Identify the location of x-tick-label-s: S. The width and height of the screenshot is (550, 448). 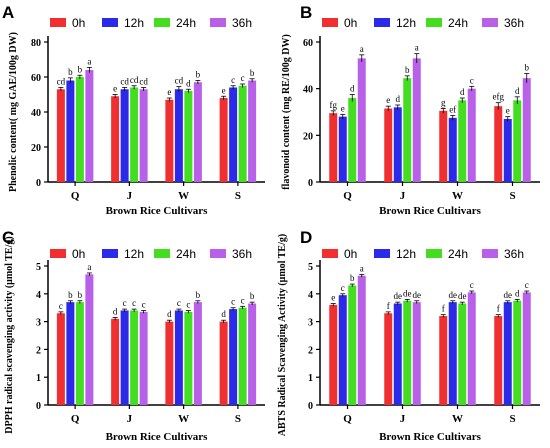
(238, 419).